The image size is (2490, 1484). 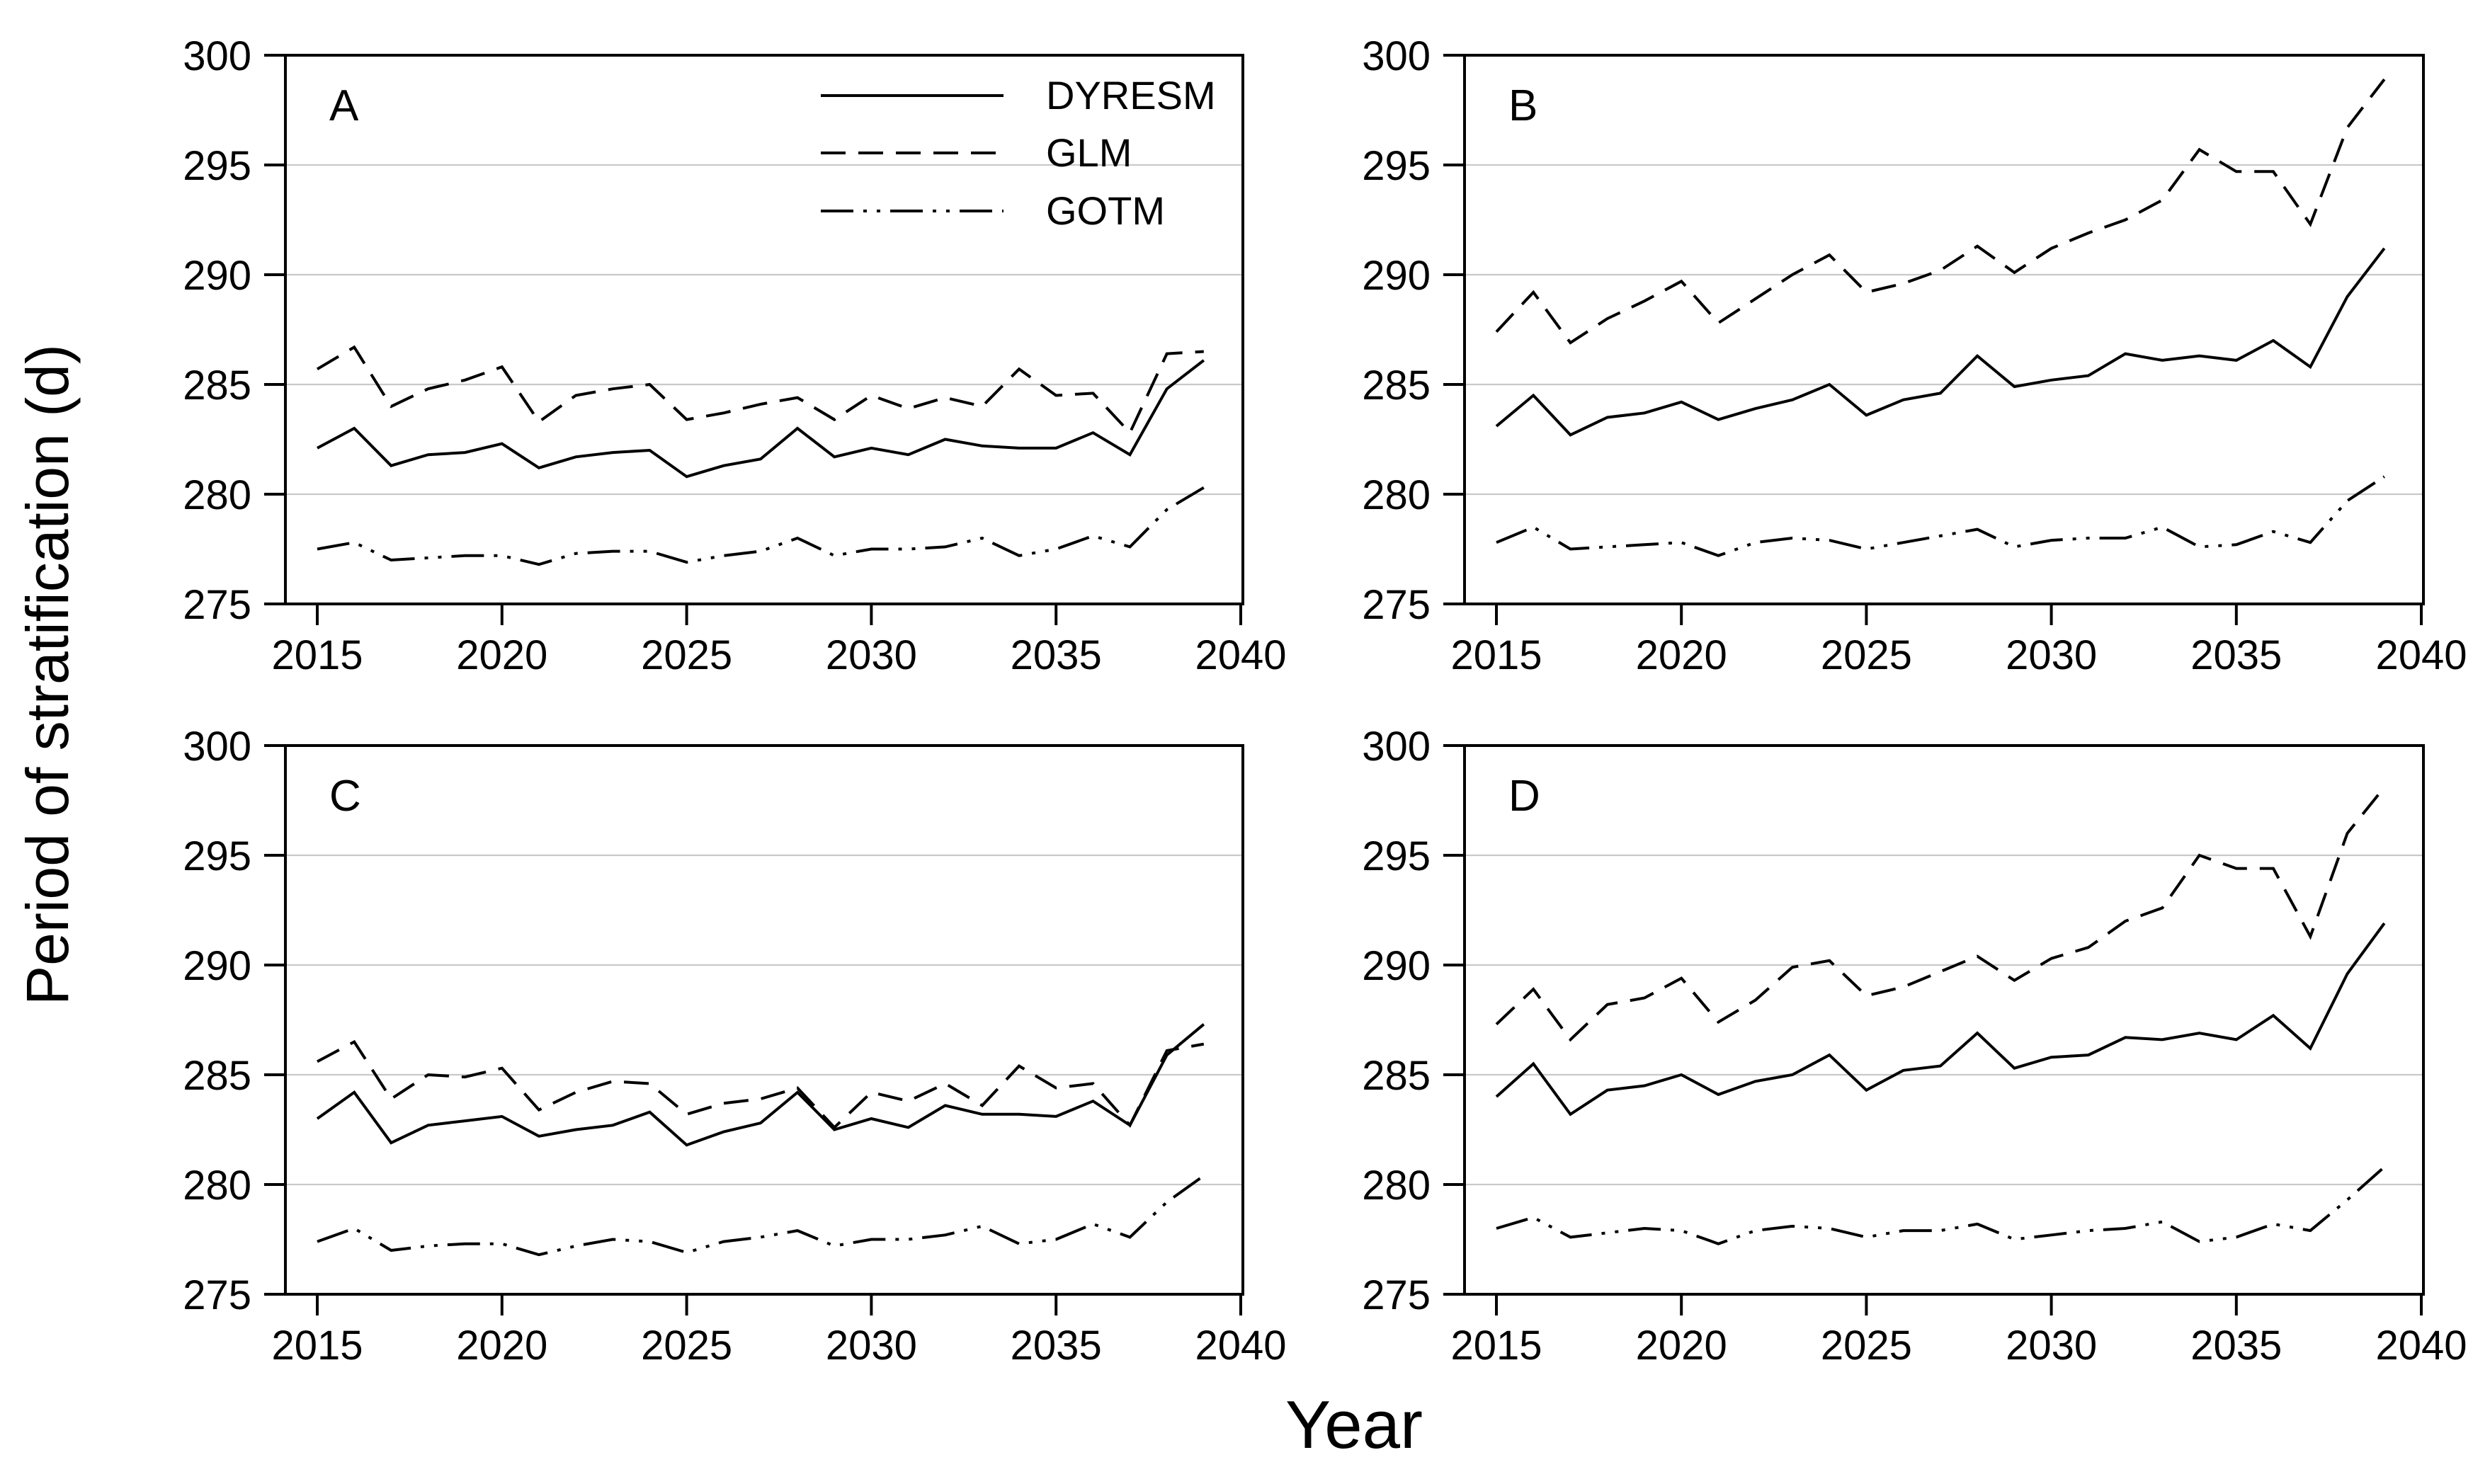 What do you see at coordinates (976, 152) in the screenshot?
I see `legend-item-glm: GLM` at bounding box center [976, 152].